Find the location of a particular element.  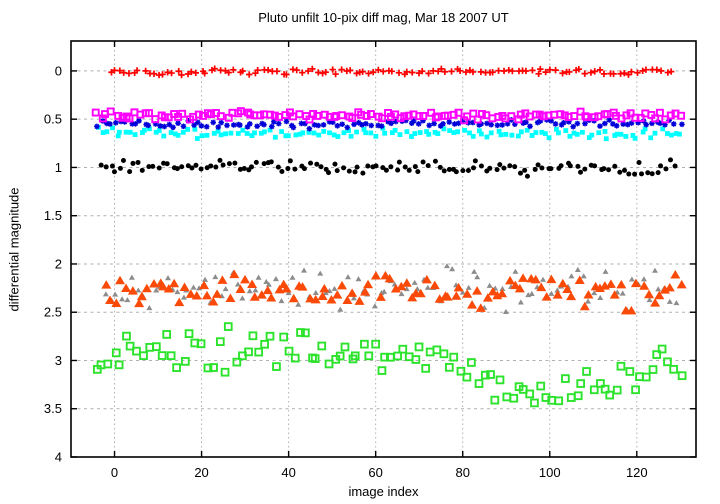

series-orange-triangles is located at coordinates (394, 292).